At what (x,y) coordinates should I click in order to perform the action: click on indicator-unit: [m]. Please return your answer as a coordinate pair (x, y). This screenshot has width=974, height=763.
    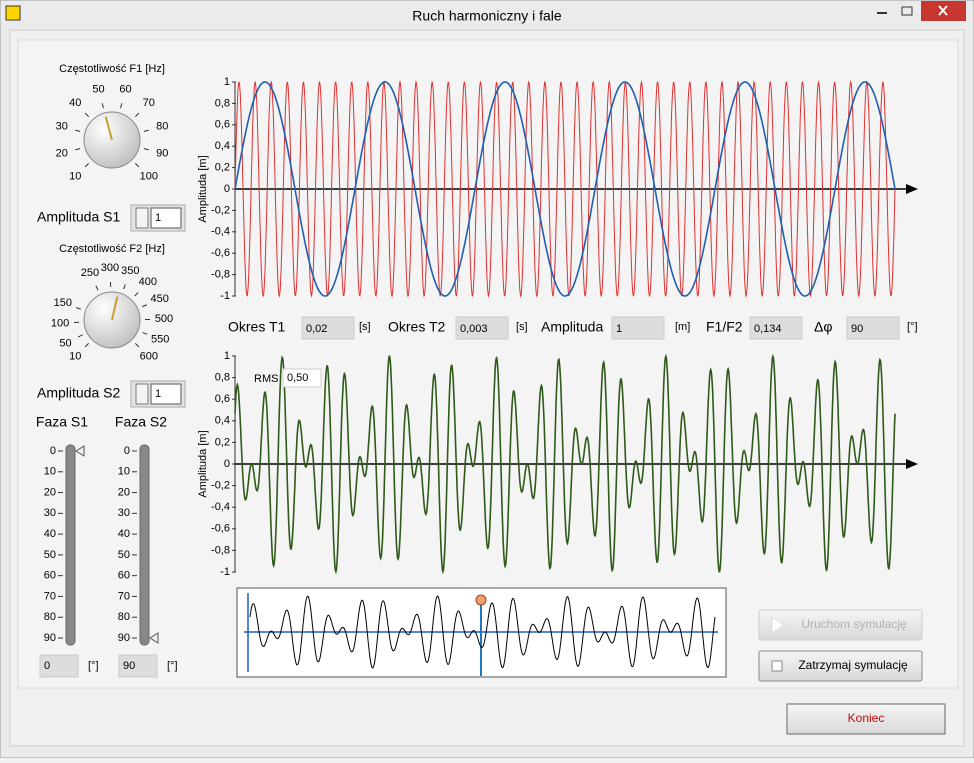
    Looking at the image, I should click on (682, 327).